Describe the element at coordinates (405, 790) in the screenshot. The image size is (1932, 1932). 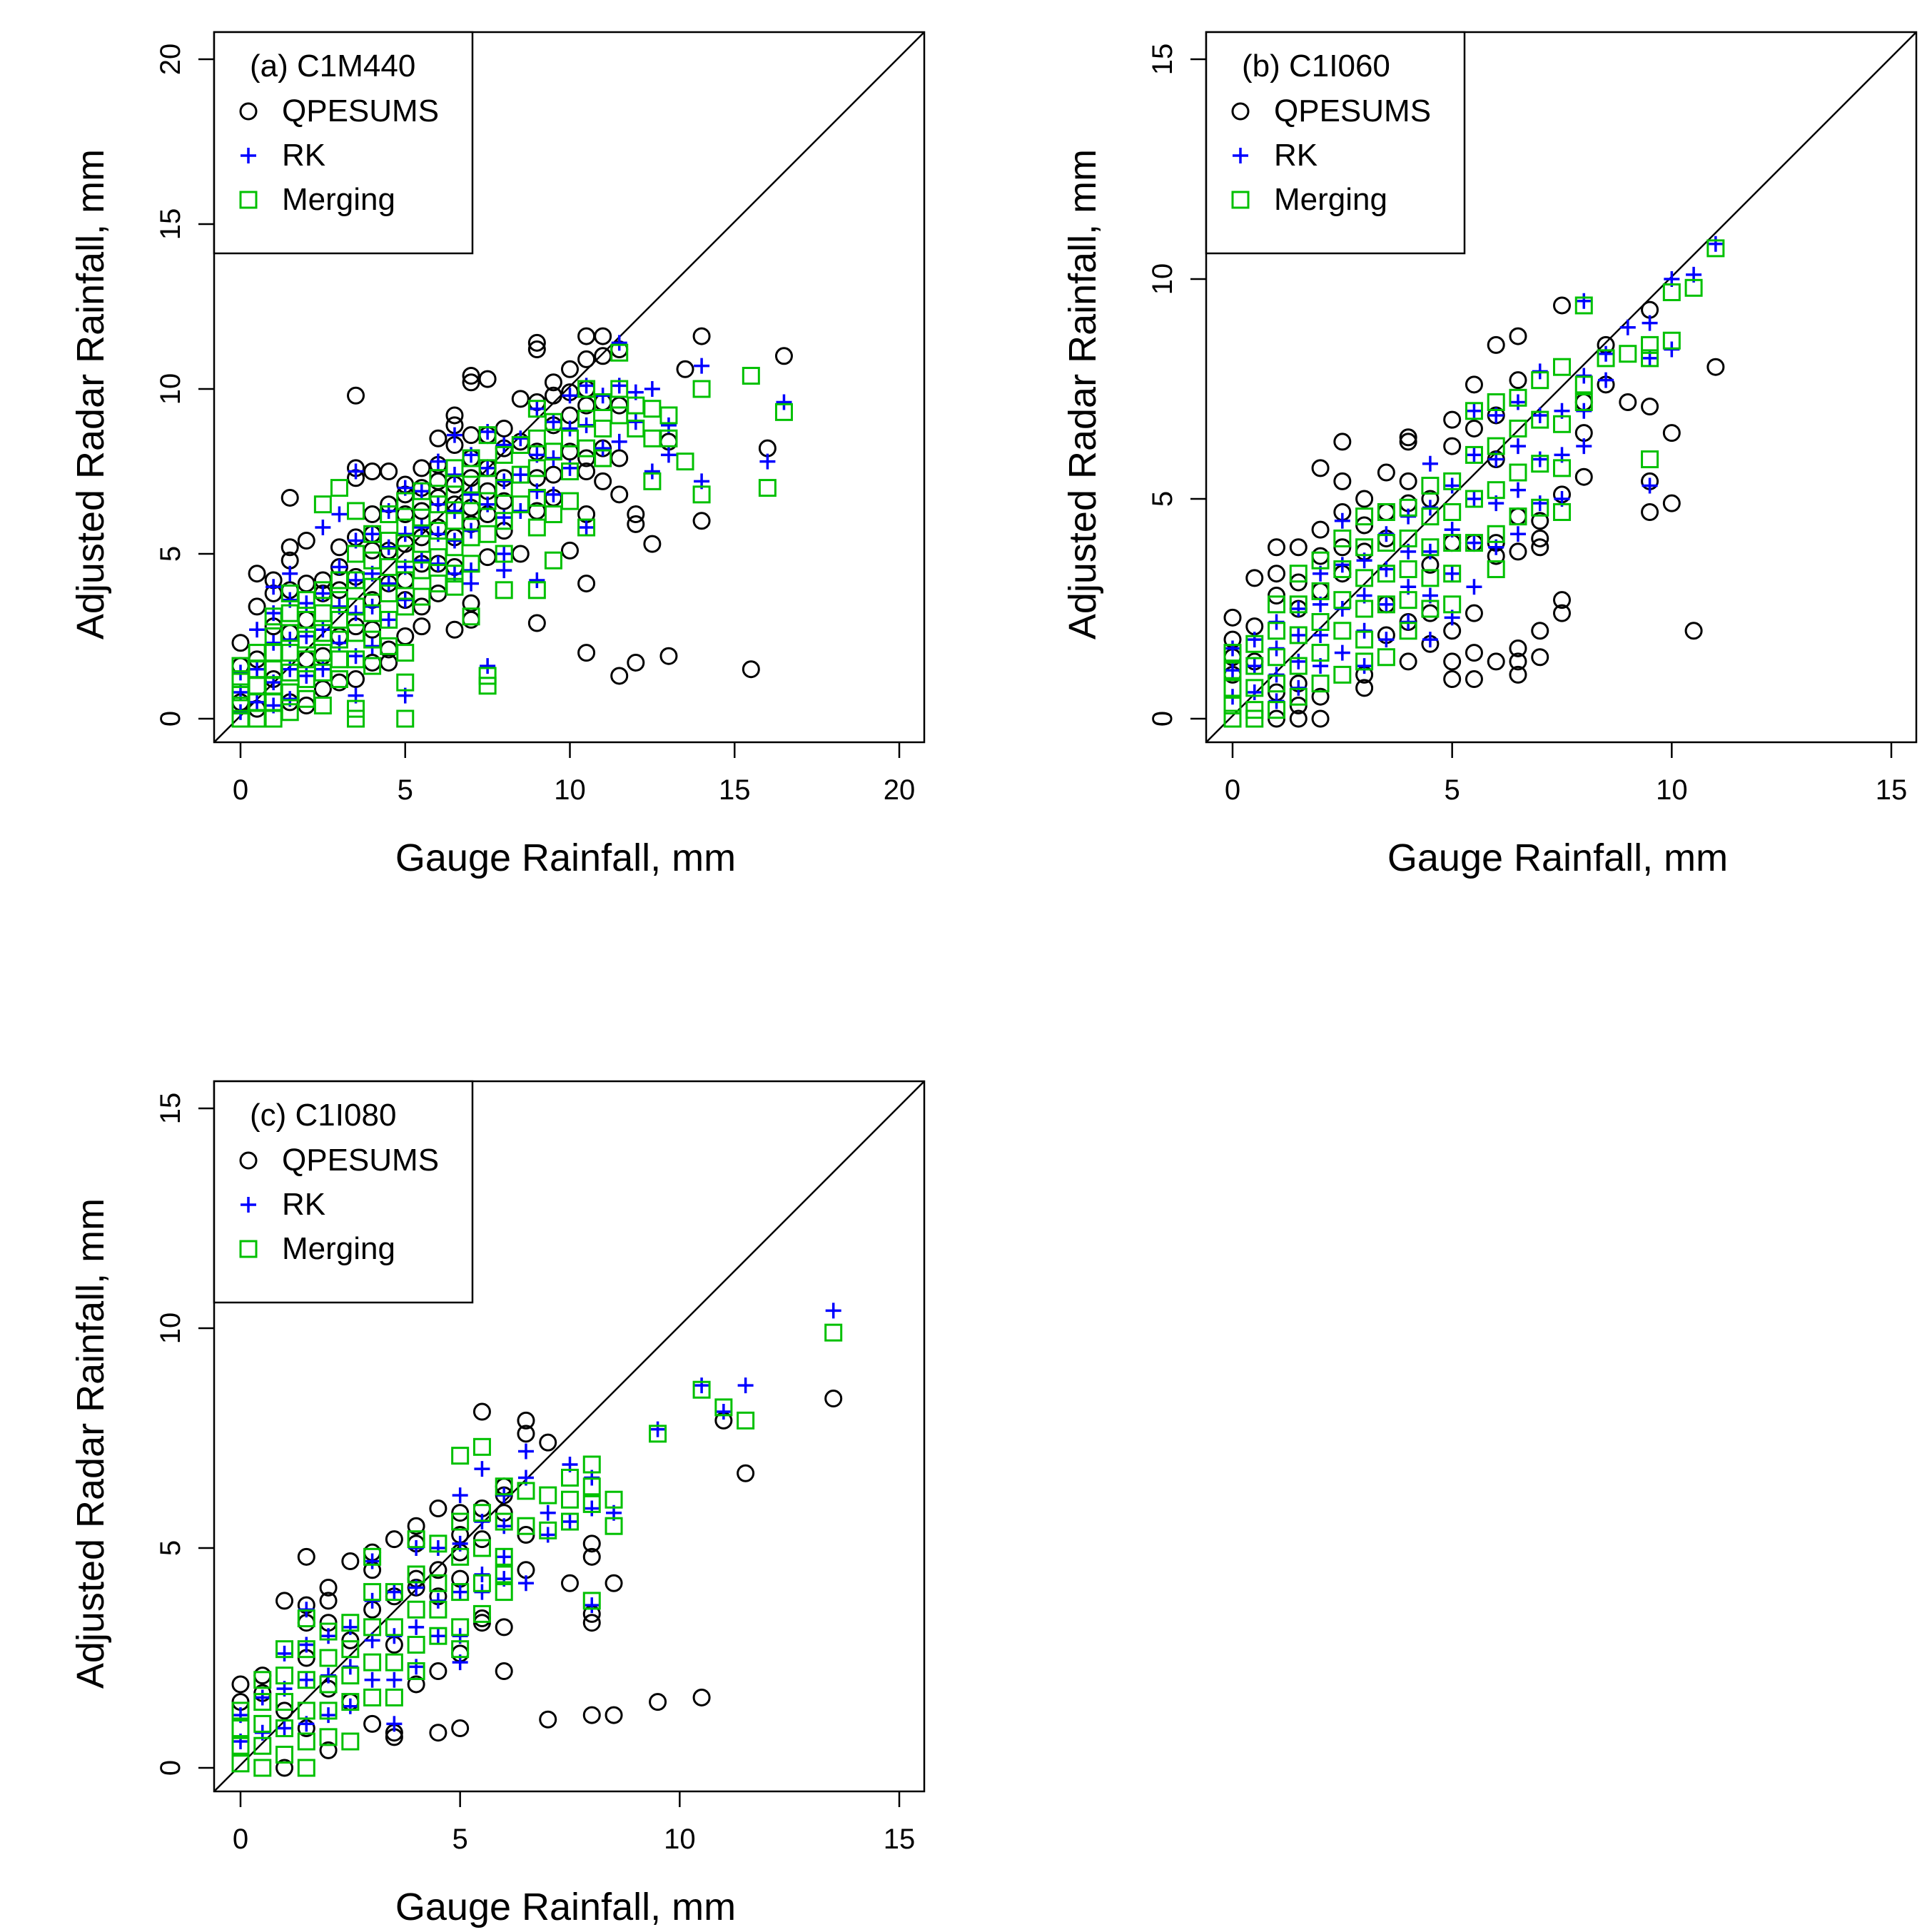
I see `x-tick-label: 5` at that location.